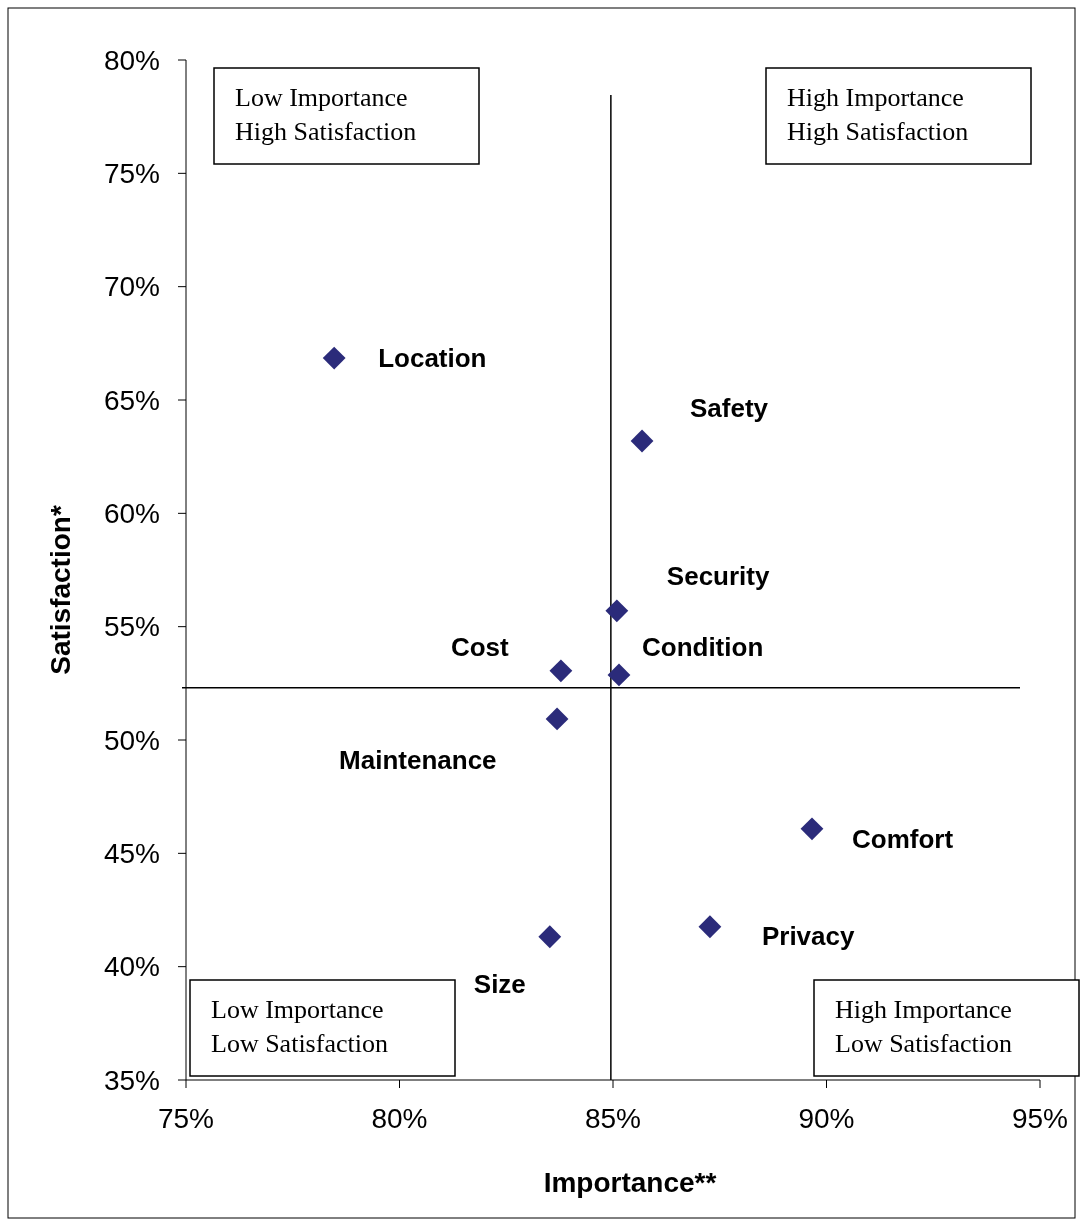 This screenshot has height=1226, width=1083. What do you see at coordinates (418, 760) in the screenshot?
I see `annotation: Maintenance` at bounding box center [418, 760].